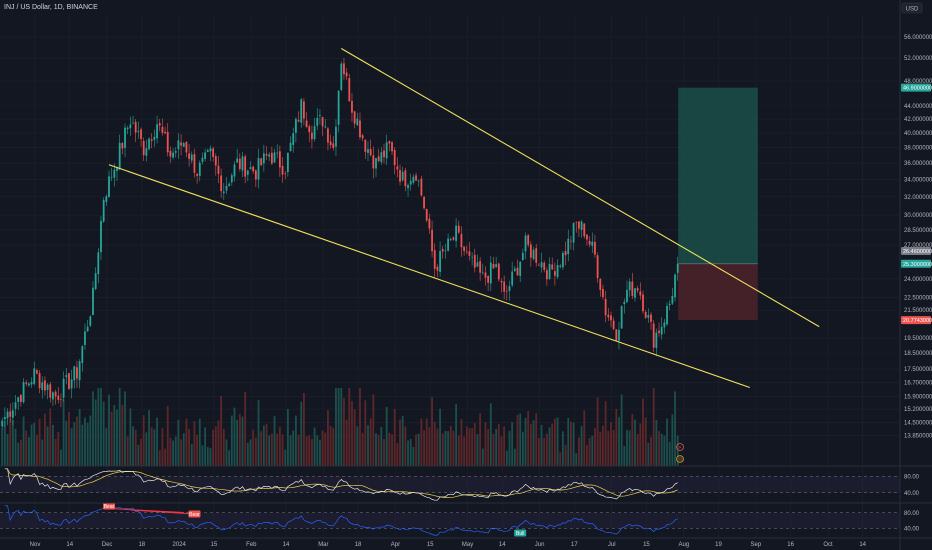  What do you see at coordinates (323, 545) in the screenshot?
I see `time-tick-label: Mar` at bounding box center [323, 545].